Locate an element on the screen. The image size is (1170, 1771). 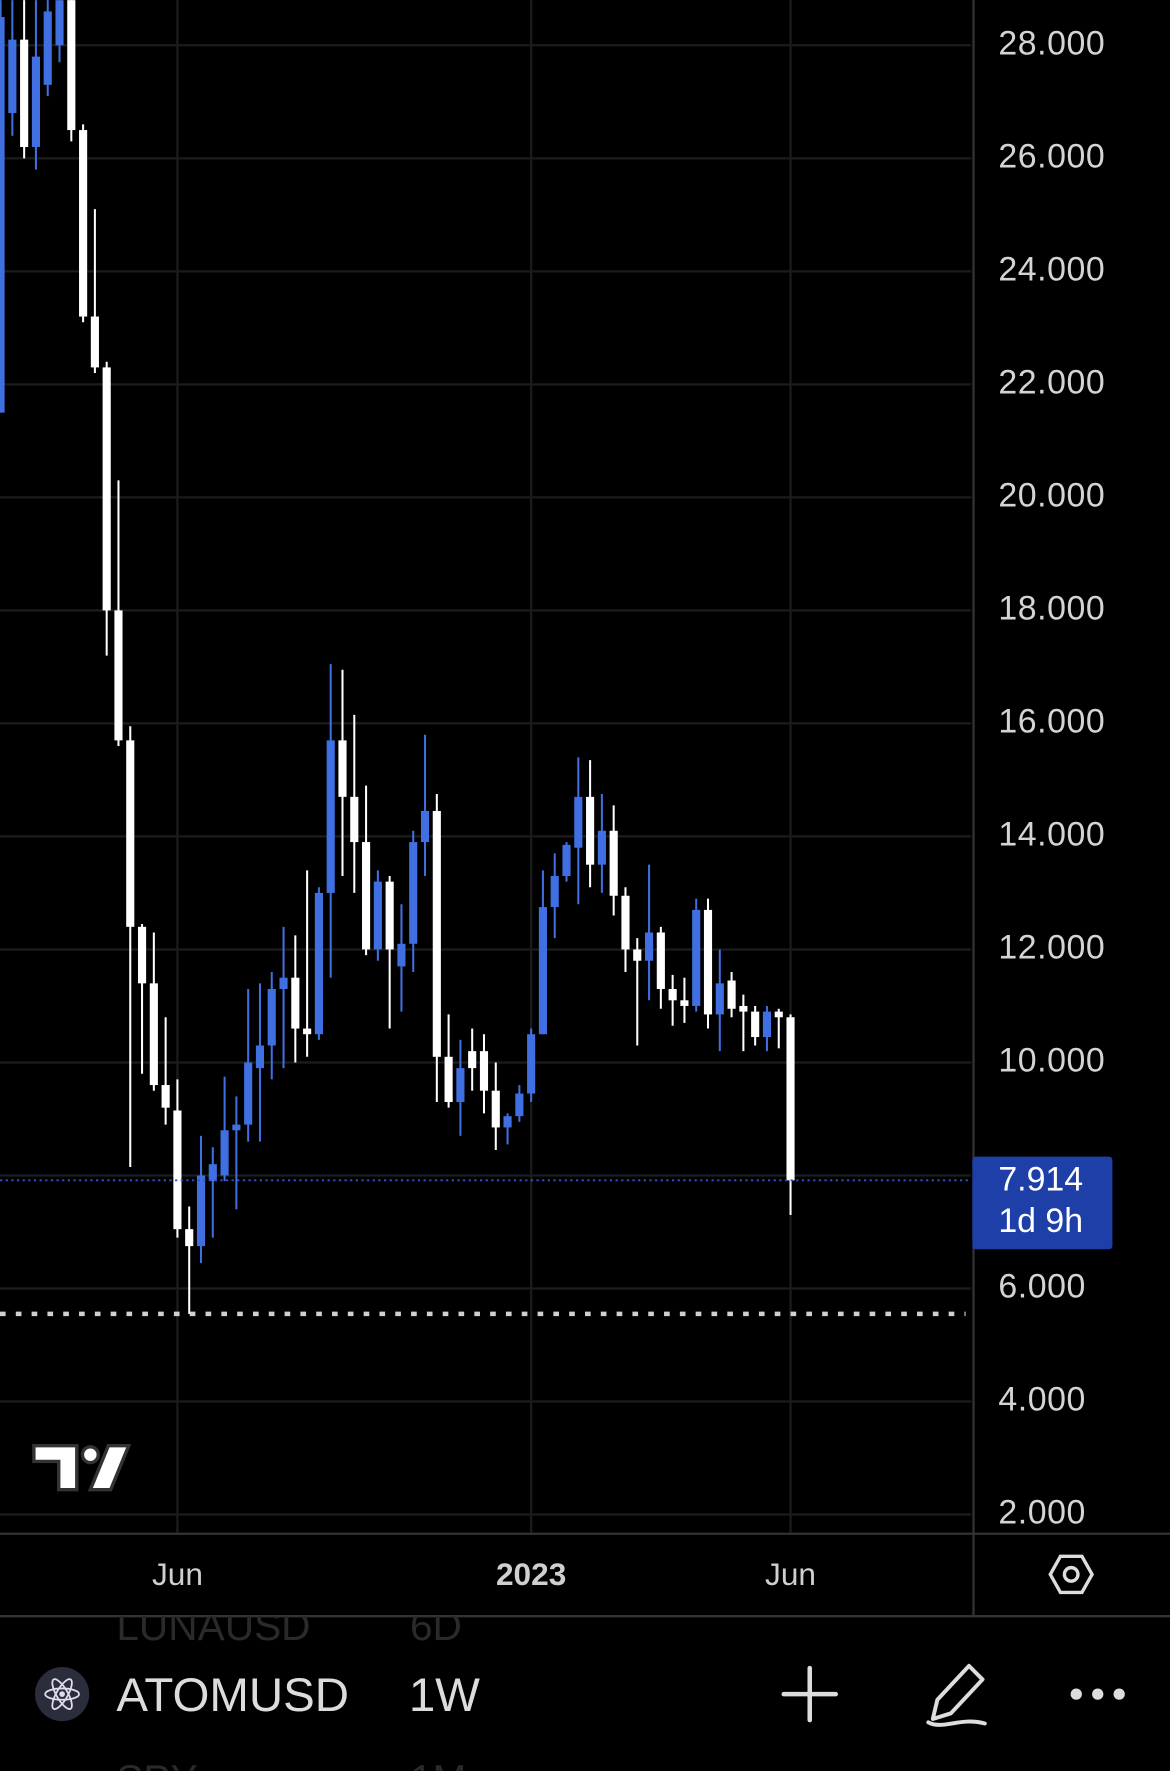
countdown-label: 1d 9h is located at coordinates (1040, 1221).